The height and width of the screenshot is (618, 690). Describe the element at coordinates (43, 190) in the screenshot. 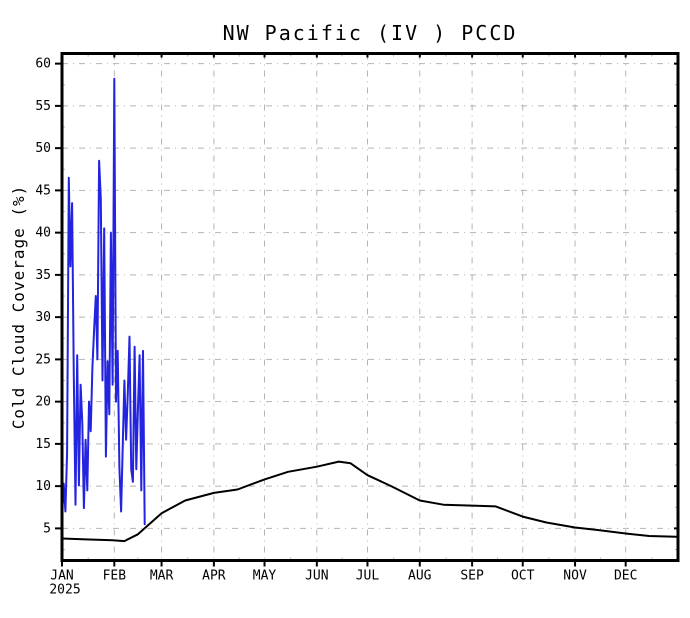

I see `y-tick-label: 45` at that location.